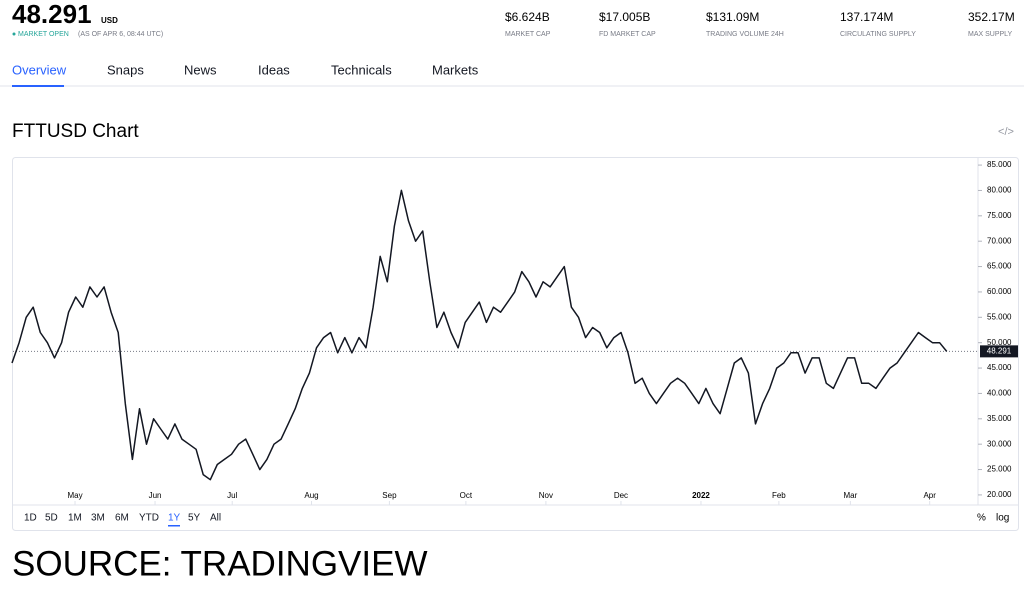  Describe the element at coordinates (155, 495) in the screenshot. I see `x-tick-label: Jun` at that location.